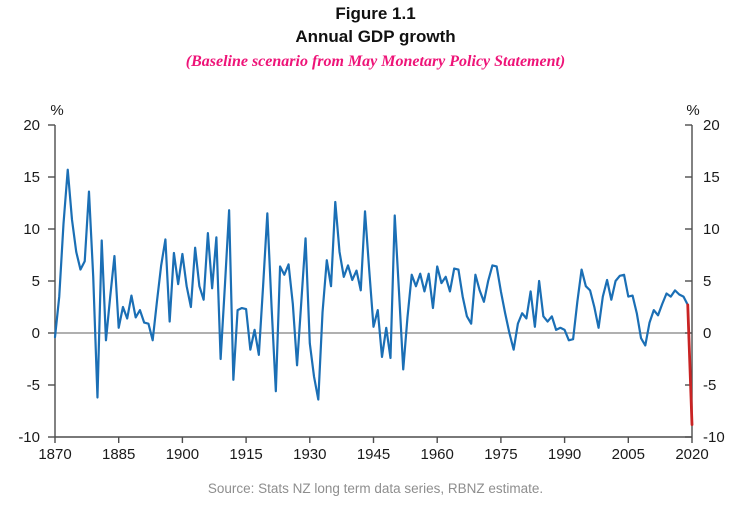 Image resolution: width=751 pixels, height=524 pixels. Describe the element at coordinates (373, 454) in the screenshot. I see `x-tick-label: 1945` at that location.